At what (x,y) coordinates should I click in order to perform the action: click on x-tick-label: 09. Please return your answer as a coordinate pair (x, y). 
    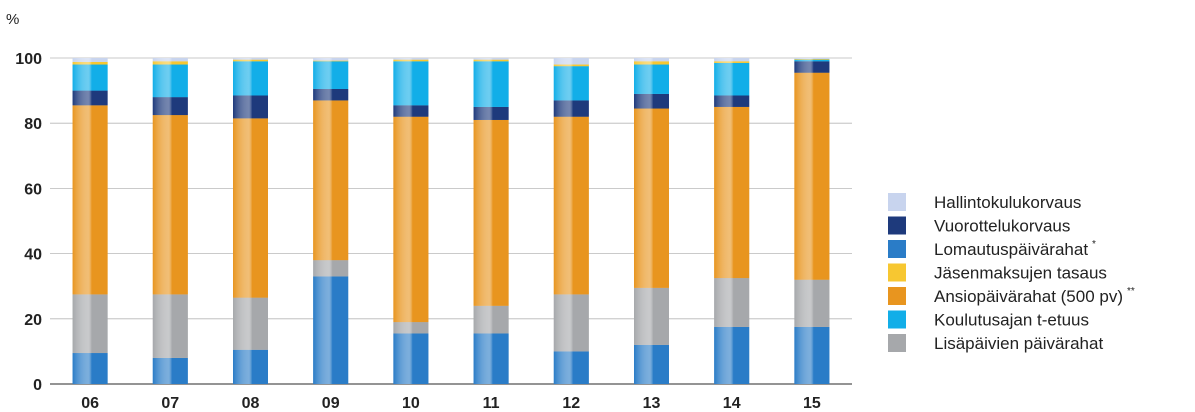
    Looking at the image, I should click on (331, 403).